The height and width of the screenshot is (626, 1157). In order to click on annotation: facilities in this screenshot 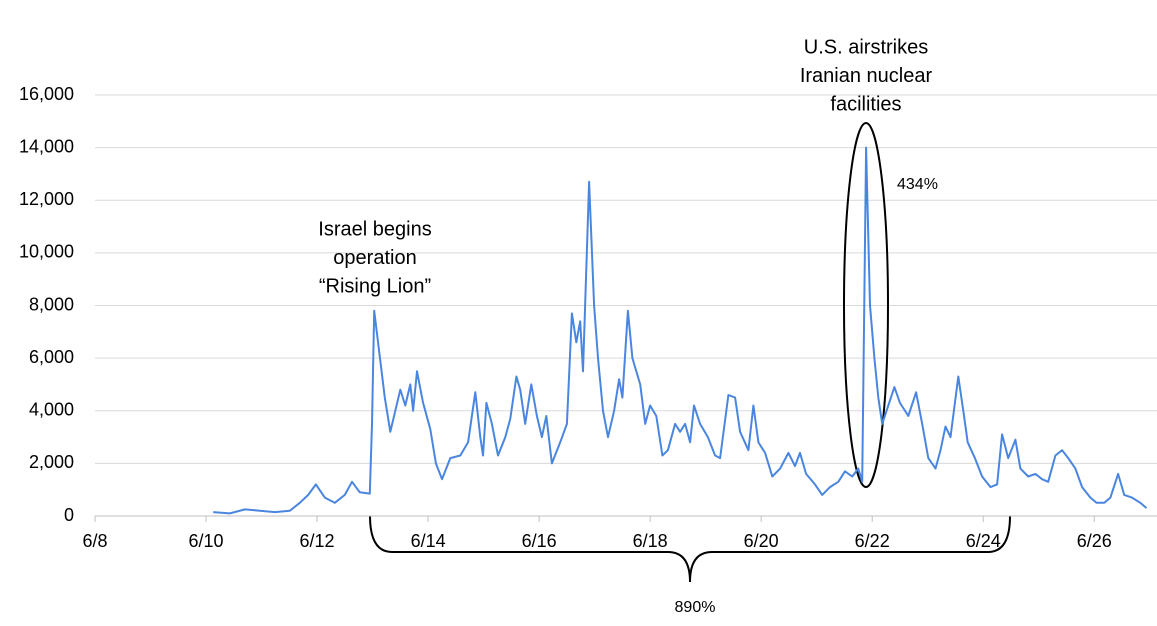, I will do `click(865, 104)`.